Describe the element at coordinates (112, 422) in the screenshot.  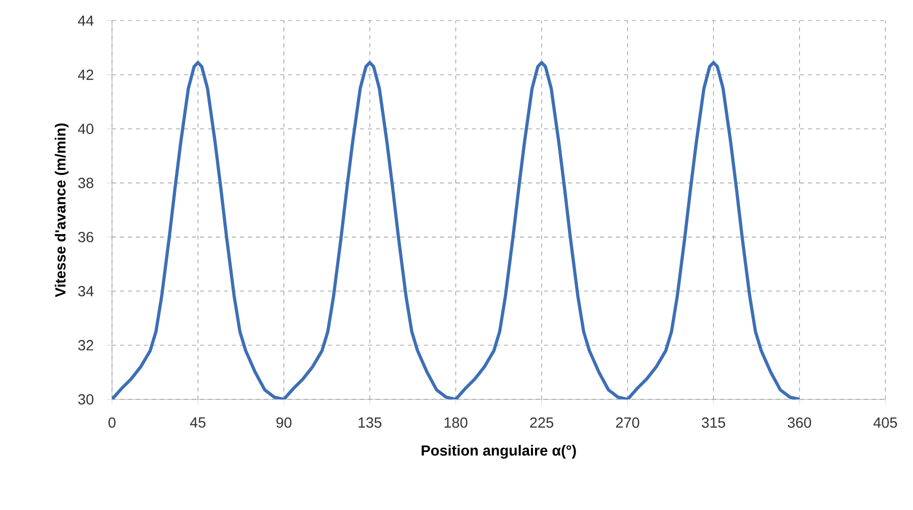
I see `x-tick-label: 0` at that location.